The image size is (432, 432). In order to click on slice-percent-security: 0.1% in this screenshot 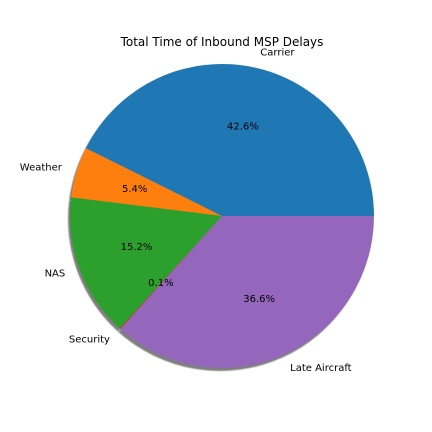, I will do `click(160, 283)`.